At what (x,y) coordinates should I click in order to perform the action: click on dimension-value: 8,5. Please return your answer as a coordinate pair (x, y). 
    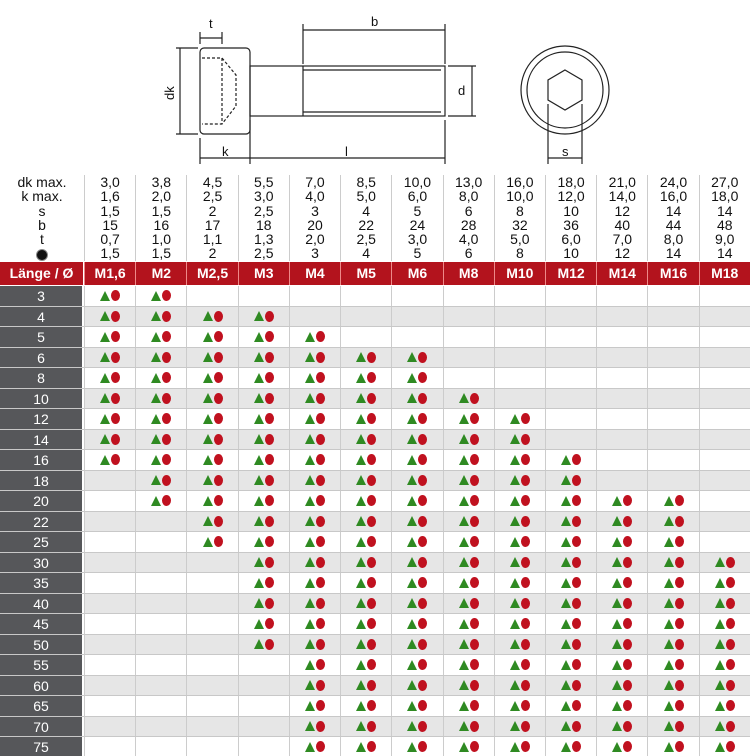
    Looking at the image, I should click on (365, 182).